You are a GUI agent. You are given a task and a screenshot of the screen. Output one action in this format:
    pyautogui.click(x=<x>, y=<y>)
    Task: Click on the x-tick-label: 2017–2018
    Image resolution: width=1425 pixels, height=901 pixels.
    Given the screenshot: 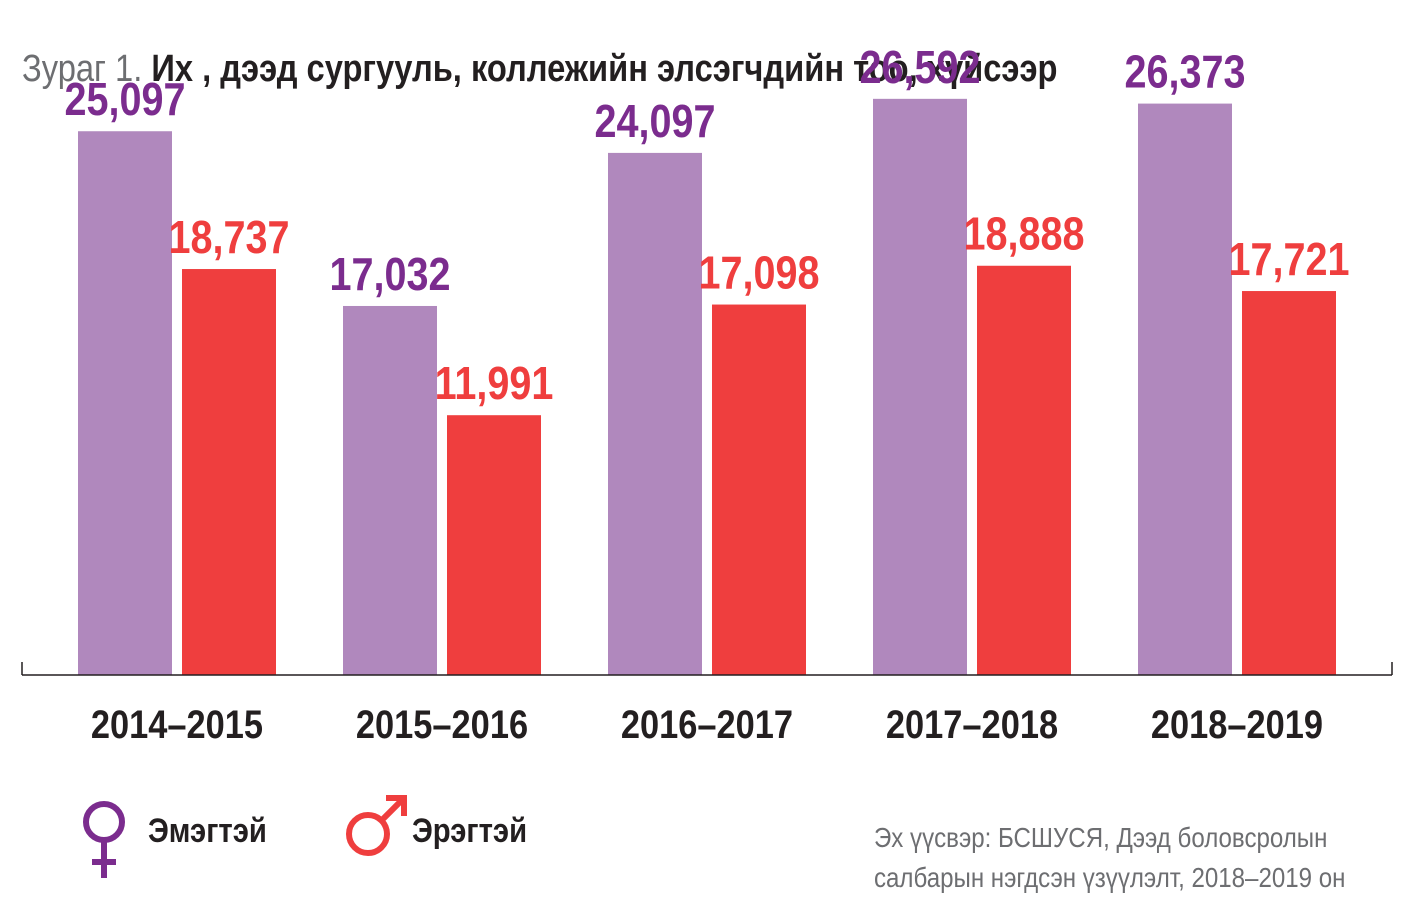 What is the action you would take?
    pyautogui.click(x=972, y=724)
    